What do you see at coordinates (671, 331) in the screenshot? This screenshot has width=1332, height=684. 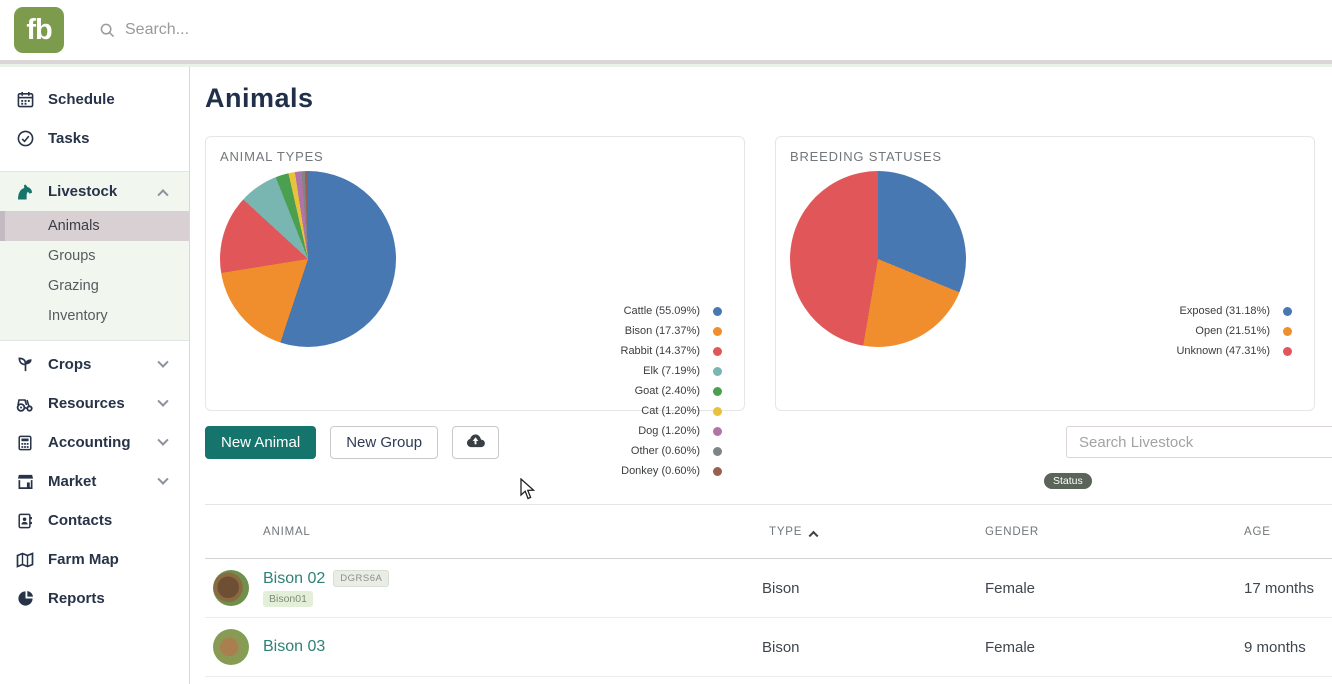 I see `legend-item: Bison (17.37%)` at bounding box center [671, 331].